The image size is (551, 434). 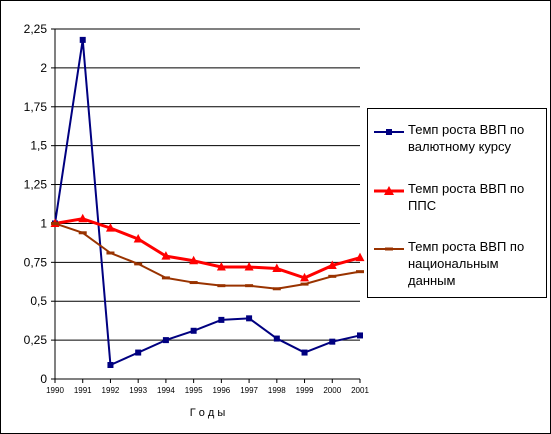 I want to click on legend-label-fx-rate: Темп роста ВВП по валютному курсу, so click(x=475, y=138).